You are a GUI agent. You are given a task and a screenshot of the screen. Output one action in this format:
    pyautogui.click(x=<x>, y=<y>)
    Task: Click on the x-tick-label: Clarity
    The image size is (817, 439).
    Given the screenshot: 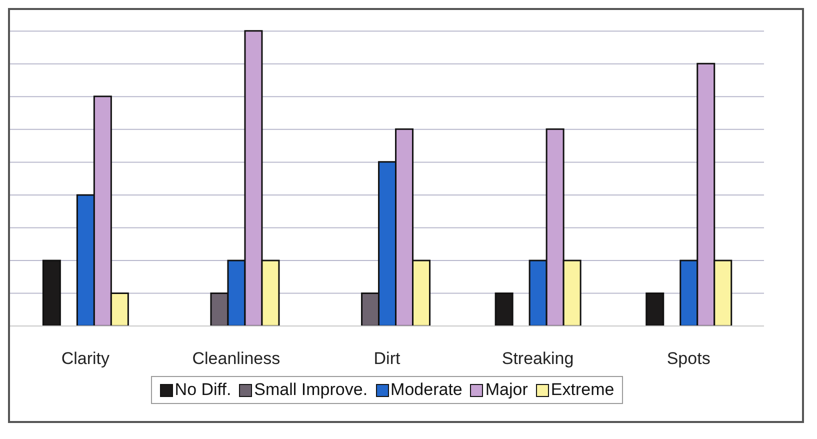 What is the action you would take?
    pyautogui.click(x=85, y=358)
    